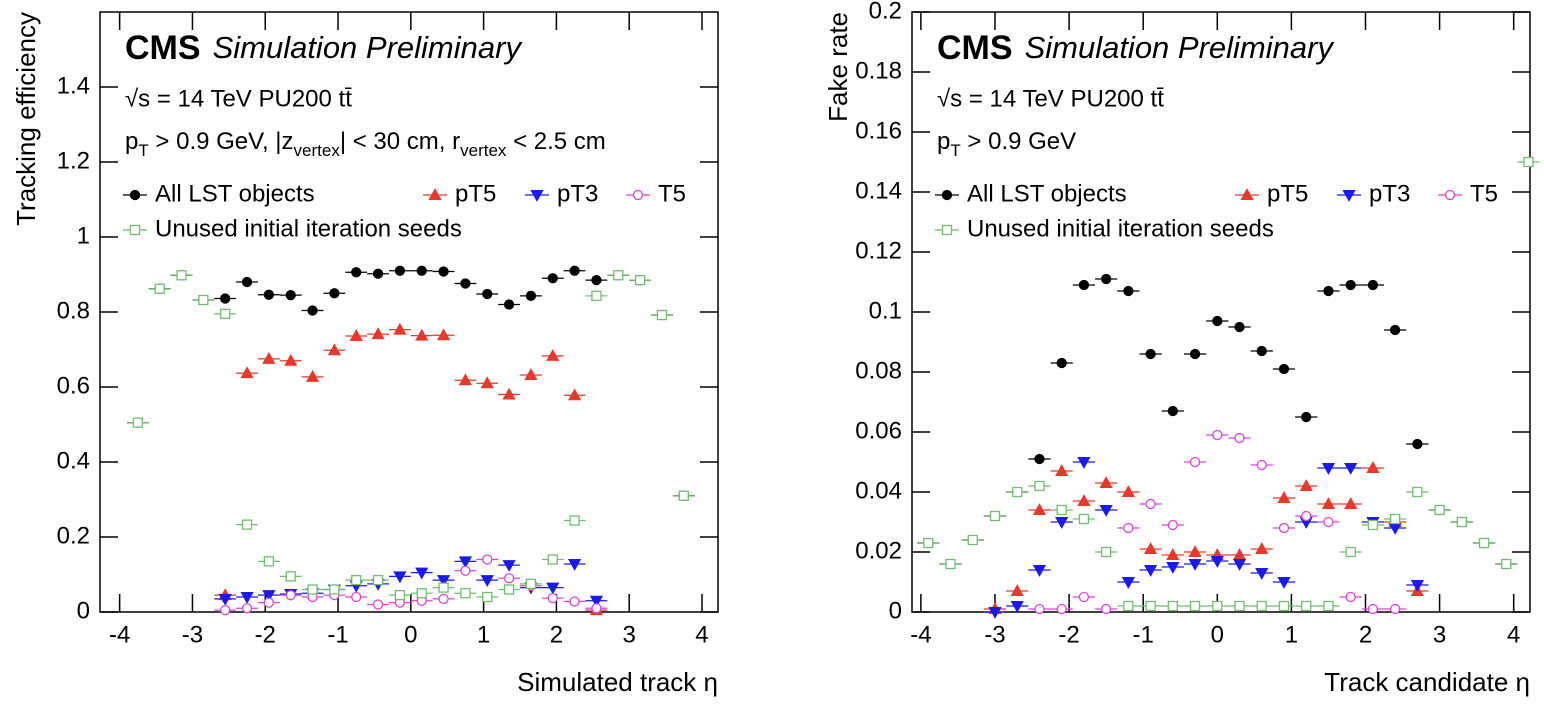 This screenshot has width=1544, height=712. Describe the element at coordinates (1018, 141) in the screenshot. I see `cut-text: > 0.9 GeV` at that location.